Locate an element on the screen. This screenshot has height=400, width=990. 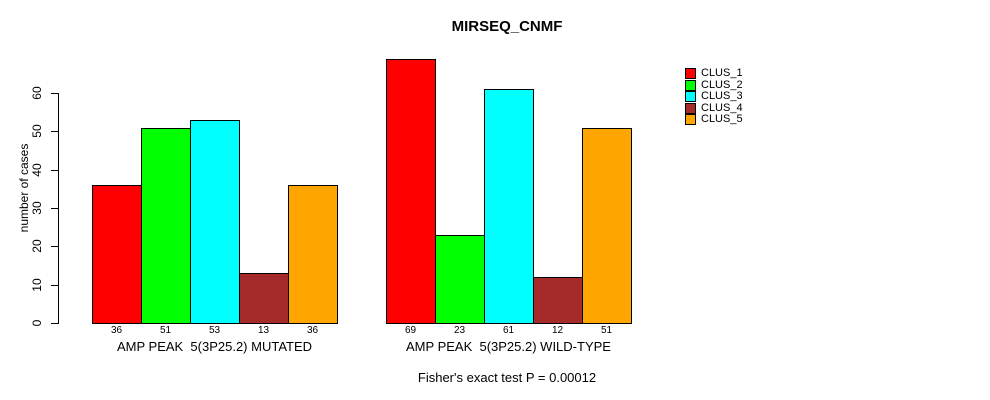
y-axis-tick-label: 20 is located at coordinates (37, 246).